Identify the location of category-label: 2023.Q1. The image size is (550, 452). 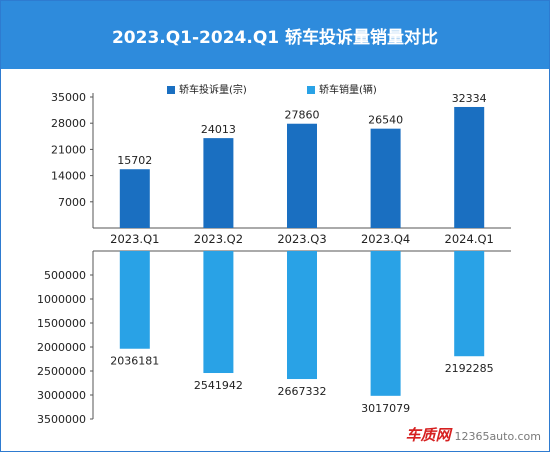
(134, 239).